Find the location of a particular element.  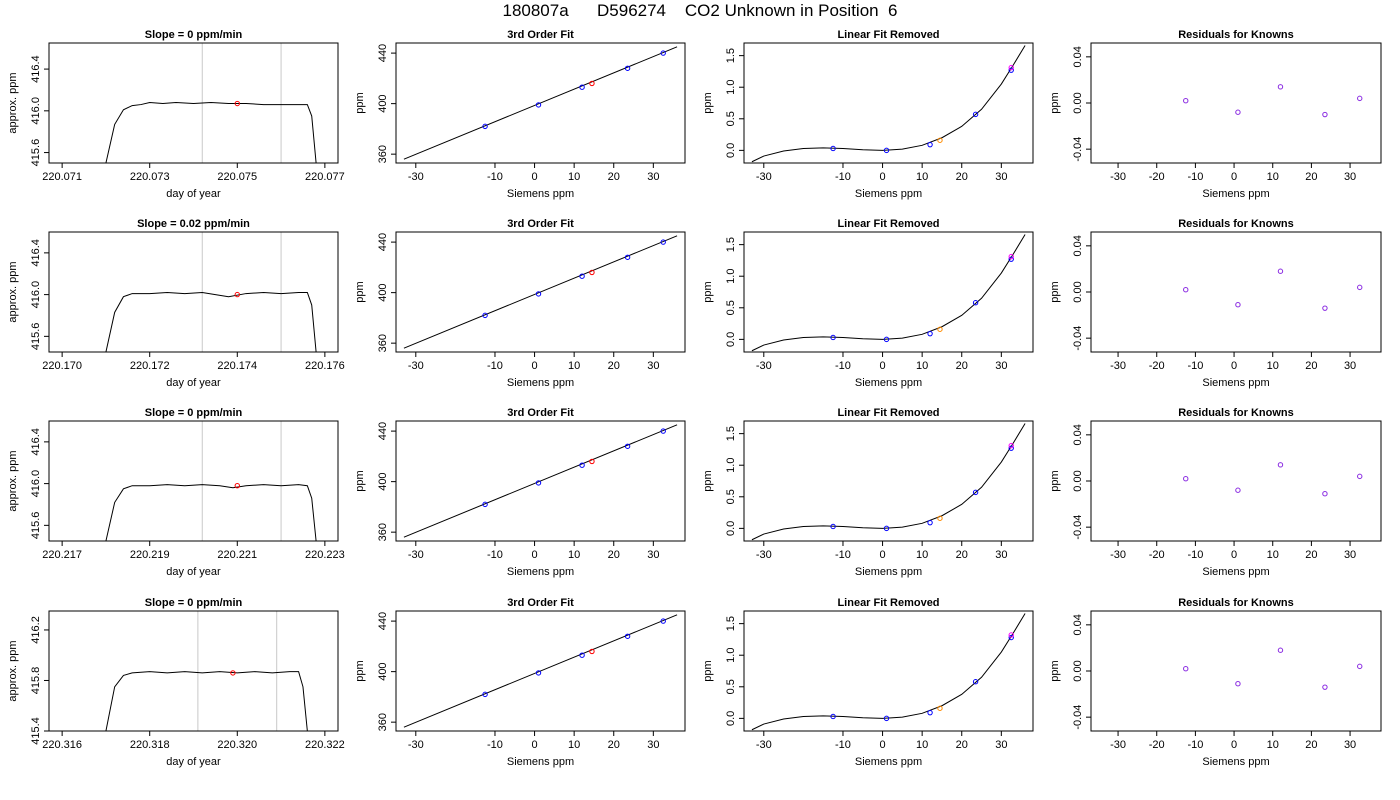

y-tick-label: 360 is located at coordinates (383, 154).